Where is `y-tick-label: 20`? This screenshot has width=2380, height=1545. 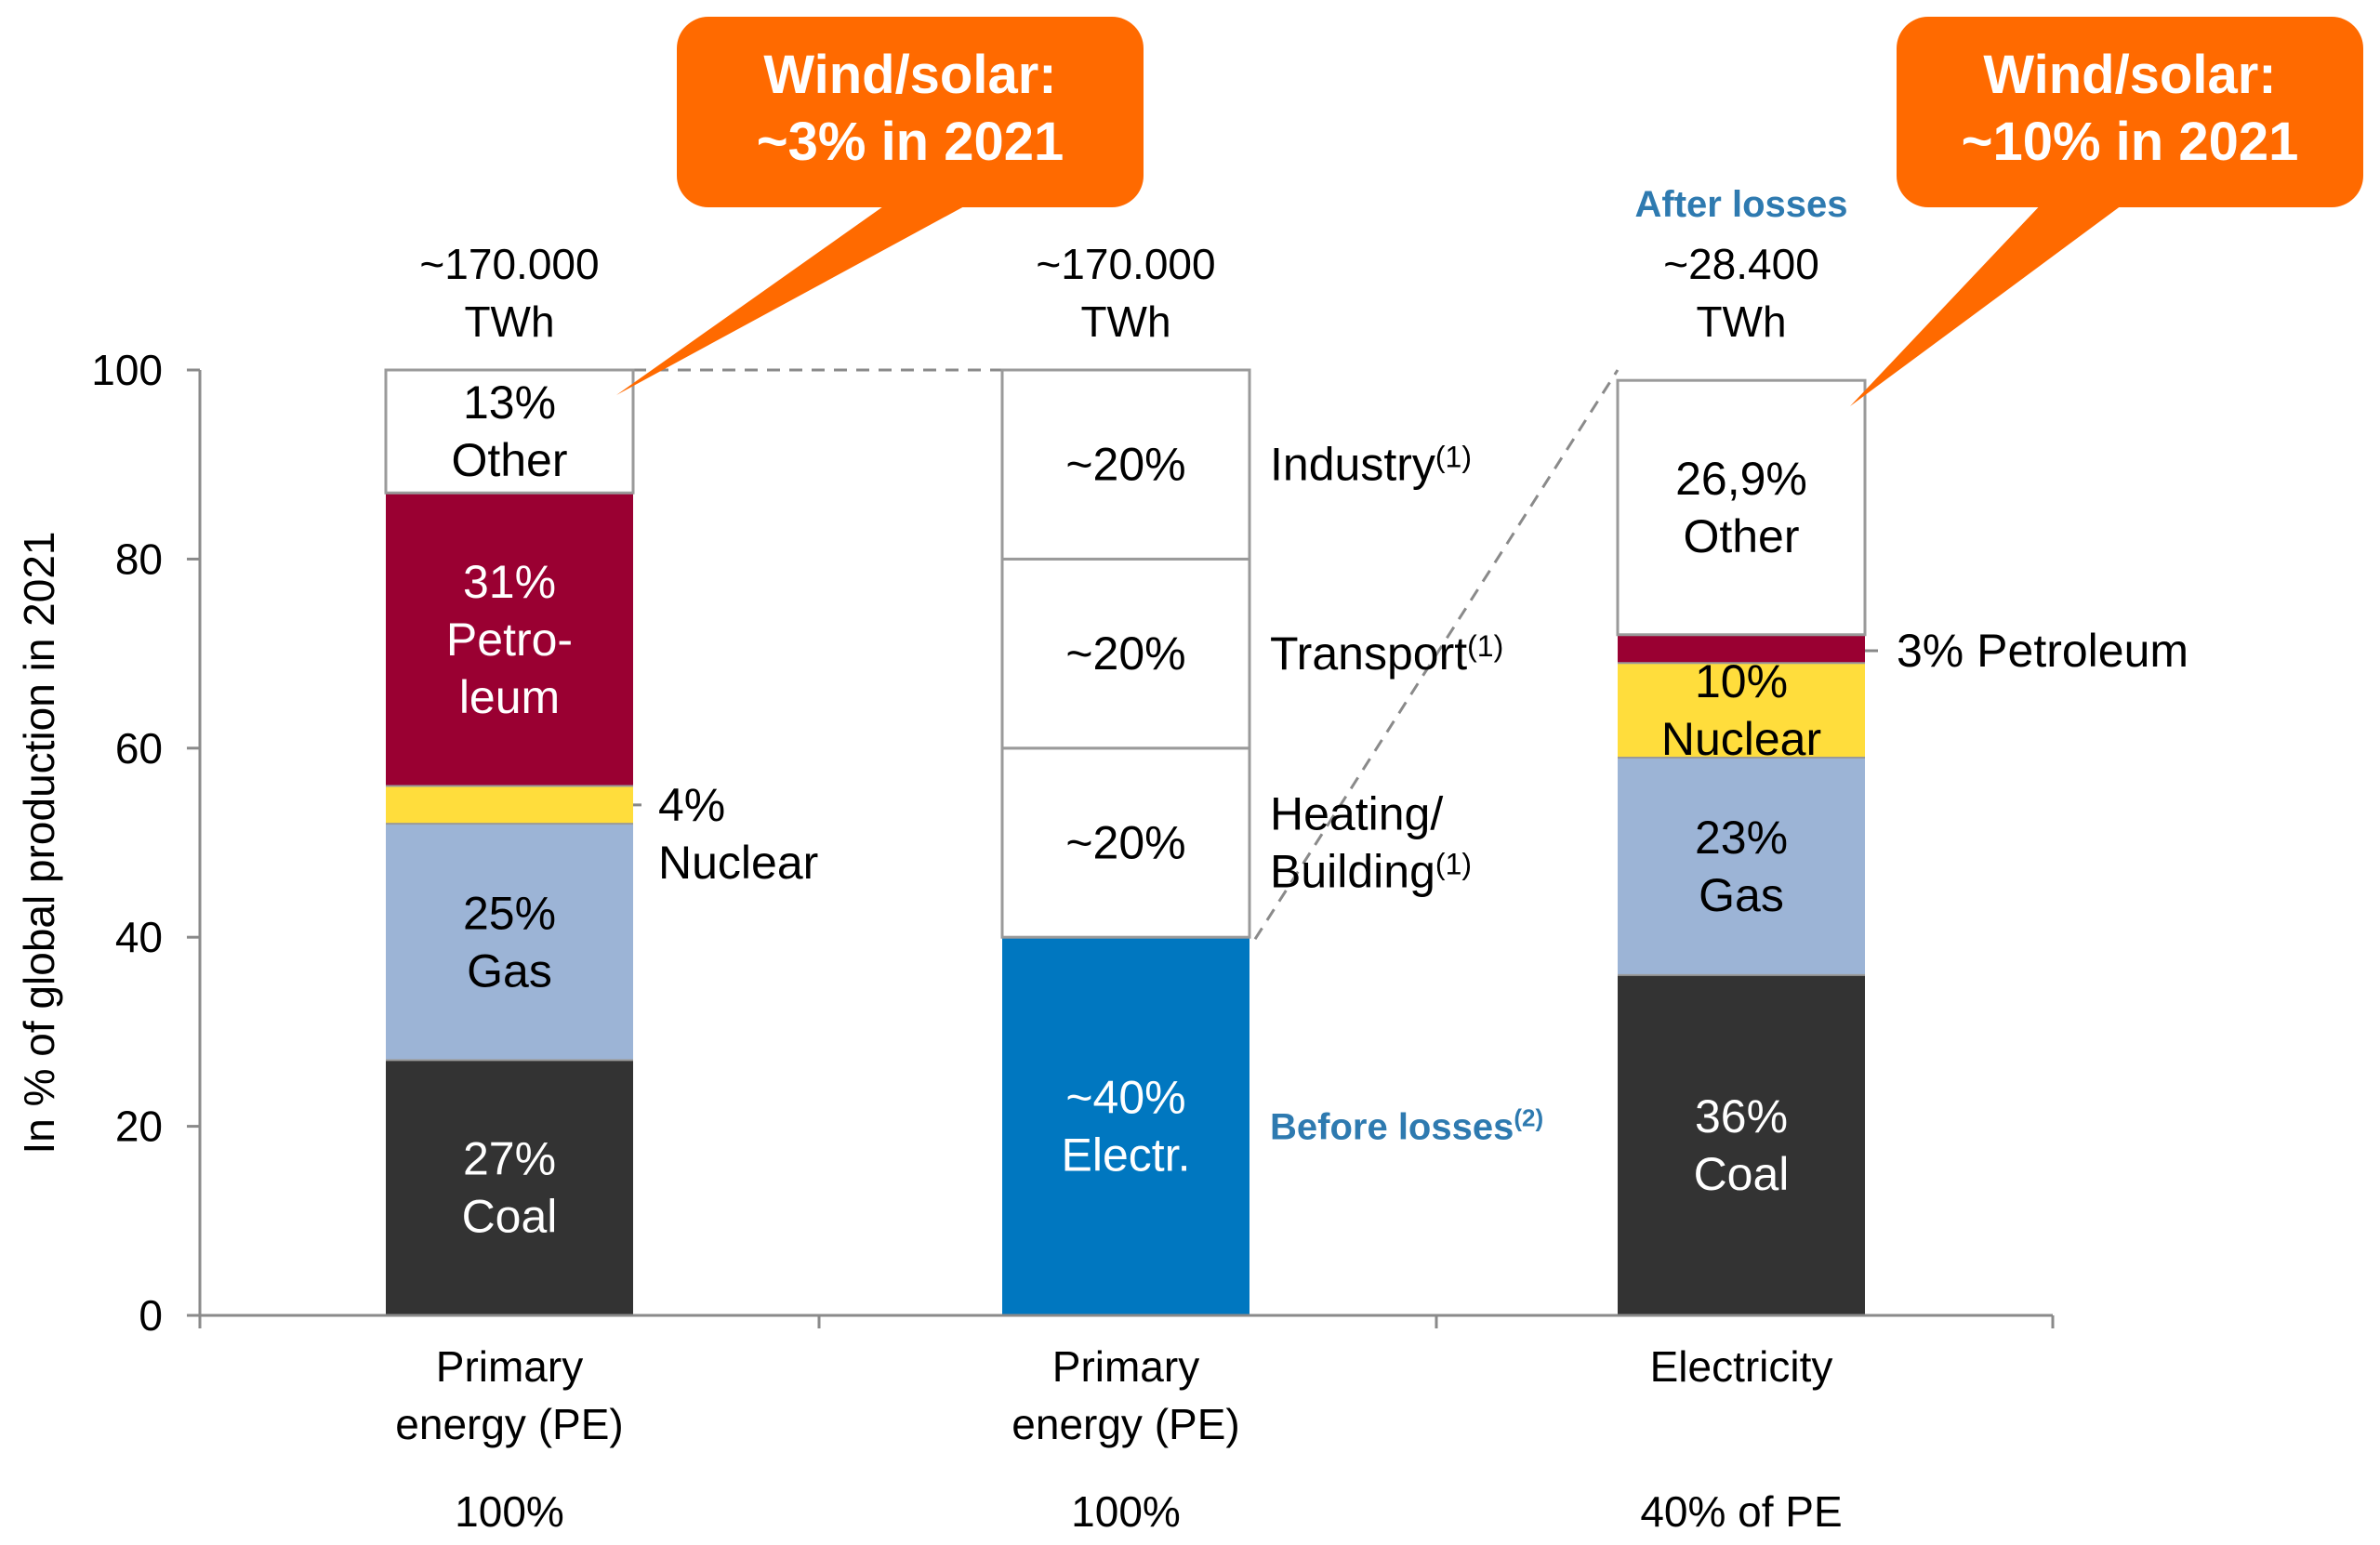 y-tick-label: 20 is located at coordinates (139, 1127).